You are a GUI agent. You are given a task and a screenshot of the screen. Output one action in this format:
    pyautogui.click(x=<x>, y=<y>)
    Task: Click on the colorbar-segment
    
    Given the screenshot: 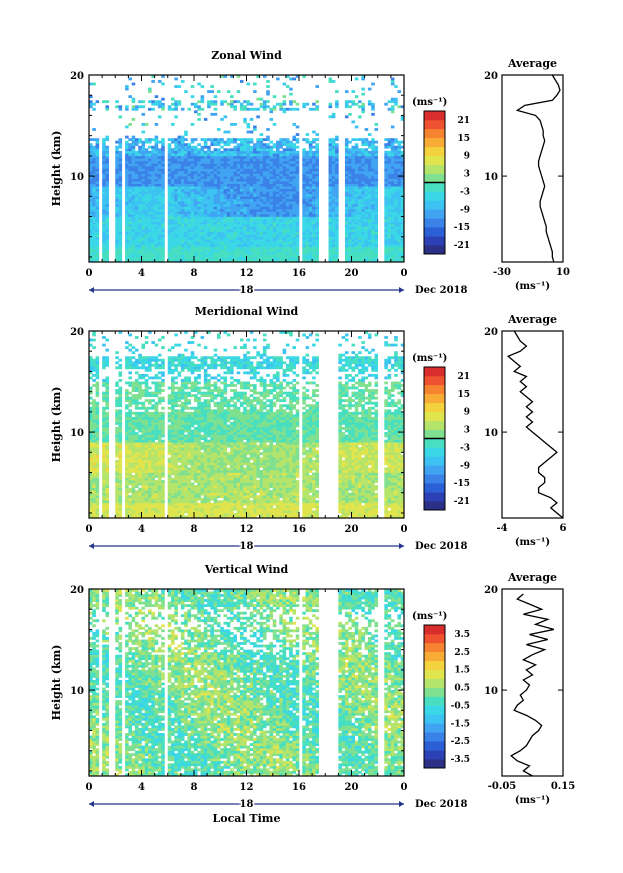 What is the action you would take?
    pyautogui.click(x=434, y=124)
    